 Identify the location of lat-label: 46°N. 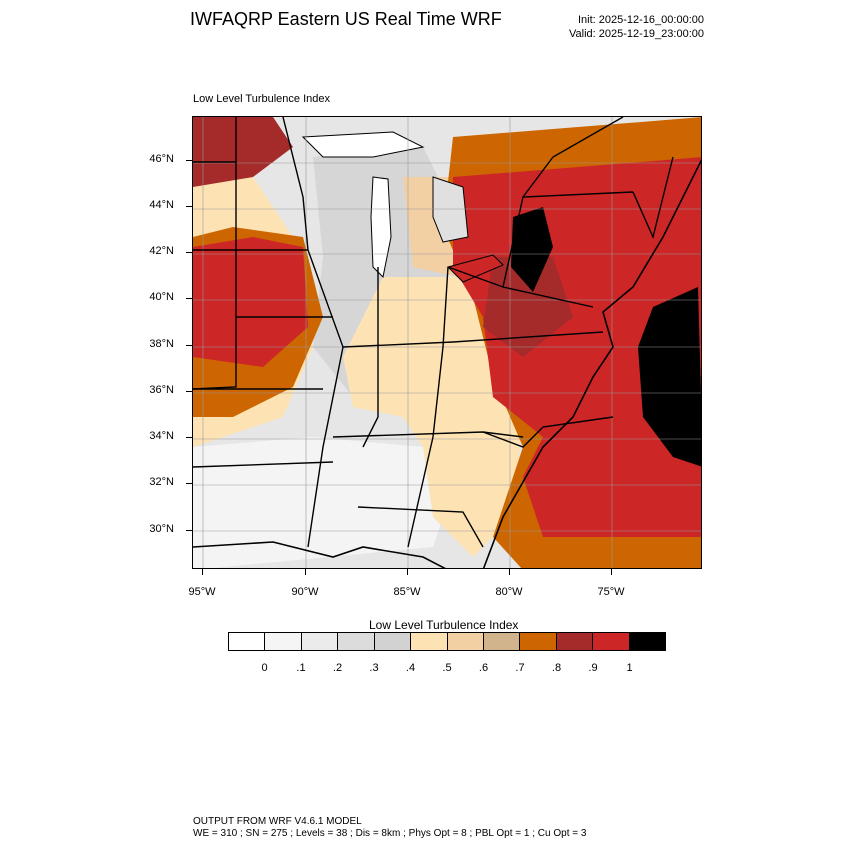
(161, 159).